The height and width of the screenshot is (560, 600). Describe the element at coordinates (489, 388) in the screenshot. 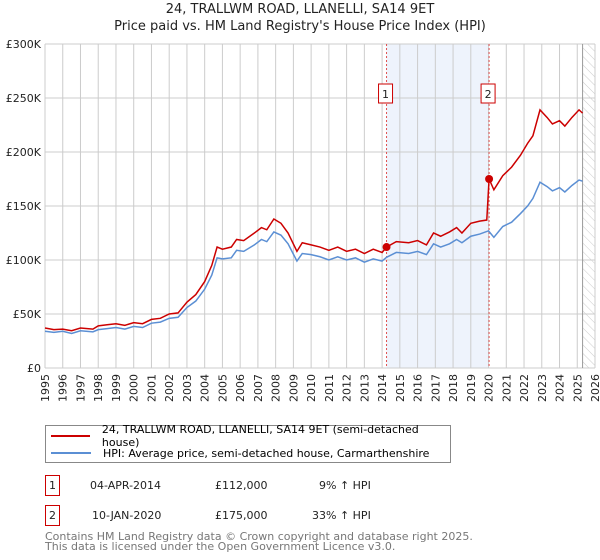

I see `x-tick-label: 2020` at that location.